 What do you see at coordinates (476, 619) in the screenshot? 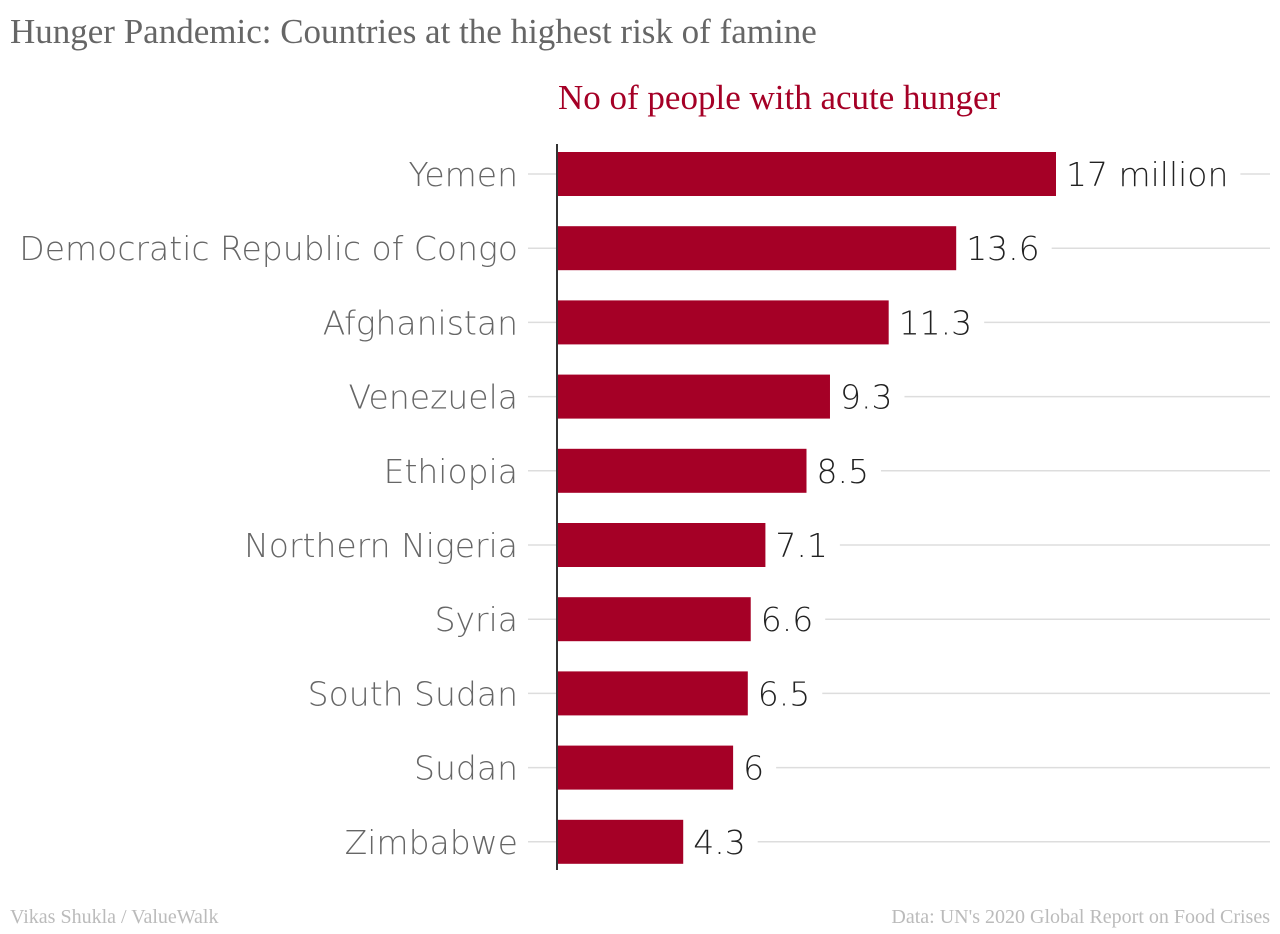
I see `category-label: Syria` at bounding box center [476, 619].